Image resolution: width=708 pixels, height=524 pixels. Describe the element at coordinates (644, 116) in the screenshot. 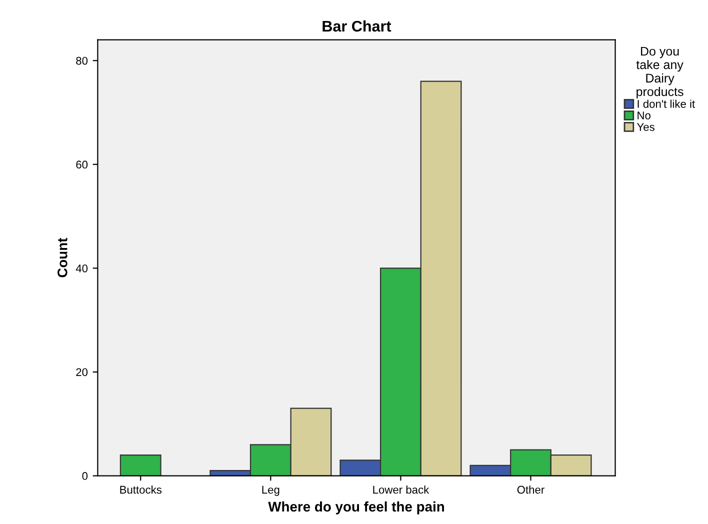

I see `legend-label: No` at that location.